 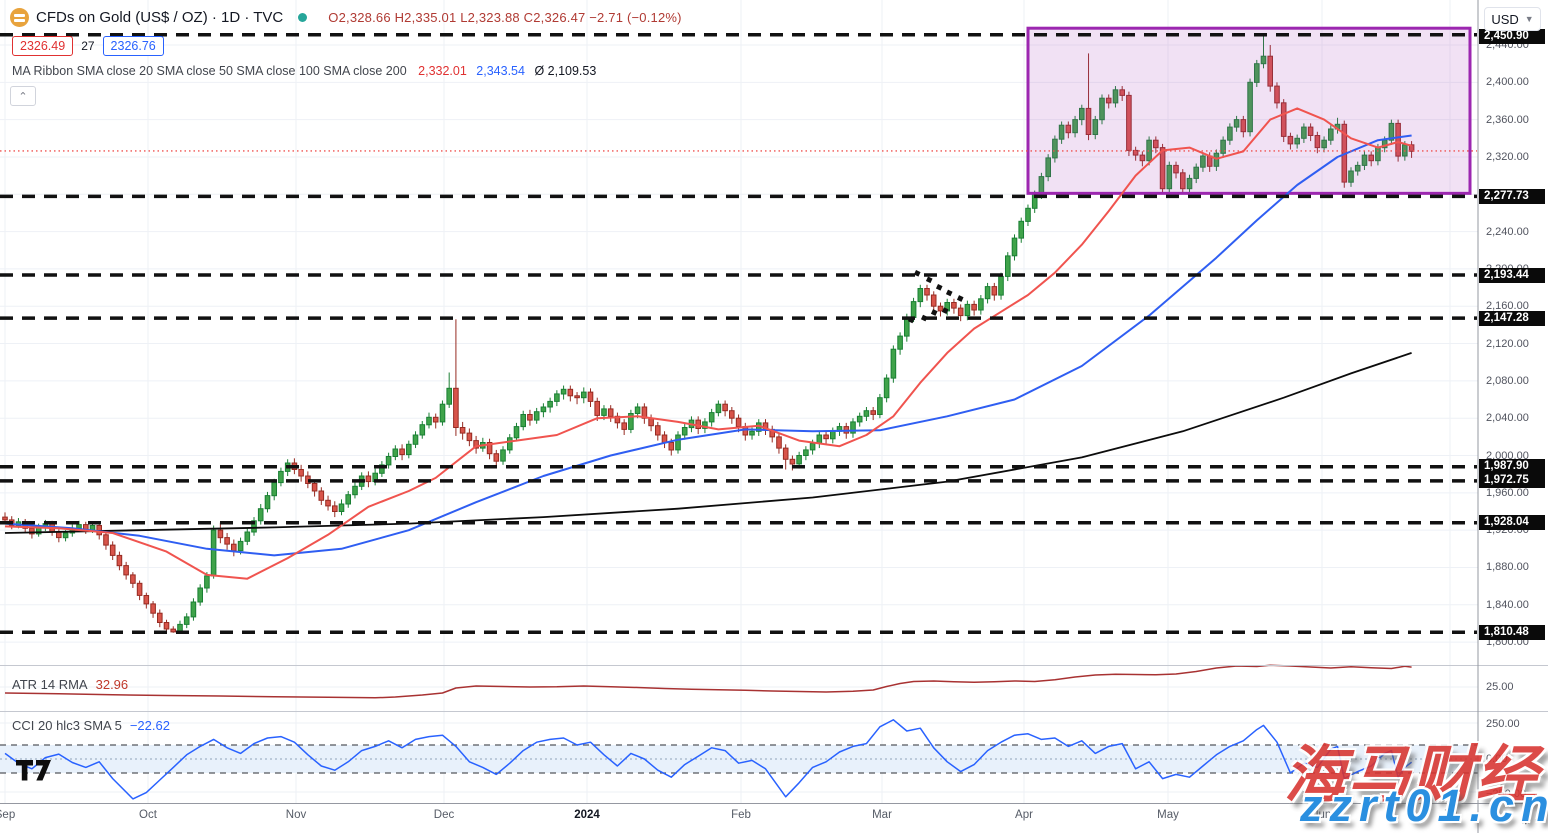 What do you see at coordinates (1500, 687) in the screenshot?
I see `atr-axis-label: 25.00` at bounding box center [1500, 687].